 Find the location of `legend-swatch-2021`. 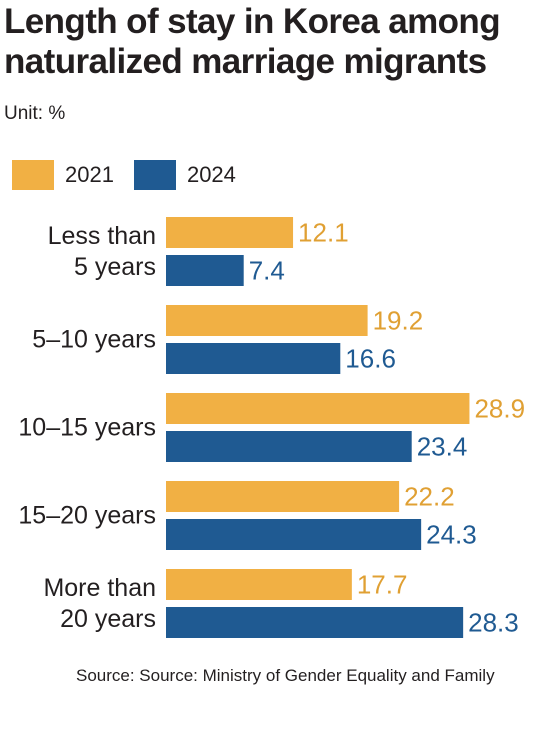

legend-swatch-2021 is located at coordinates (33, 175).